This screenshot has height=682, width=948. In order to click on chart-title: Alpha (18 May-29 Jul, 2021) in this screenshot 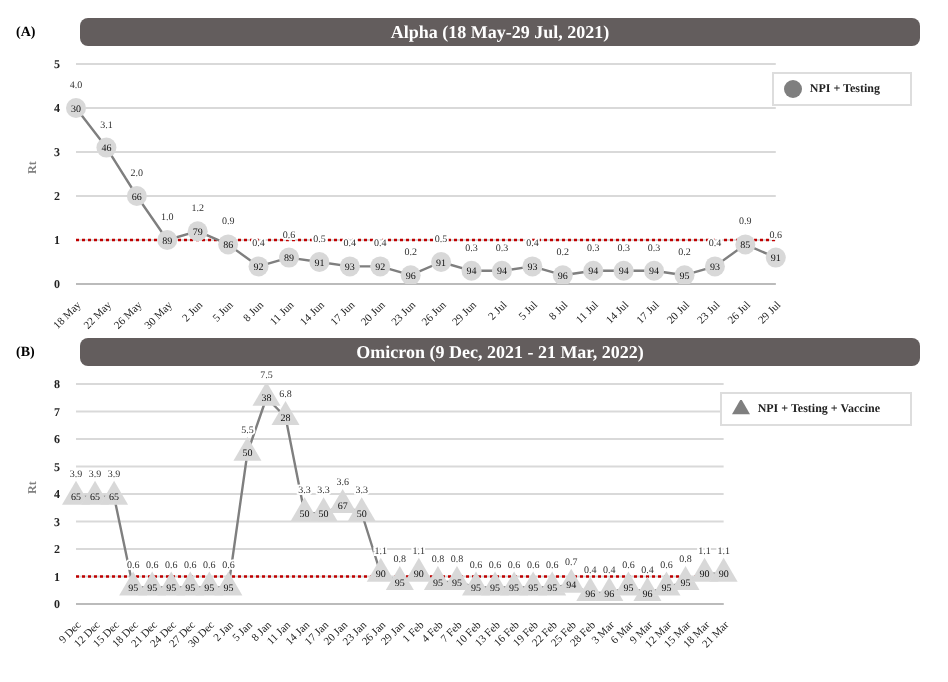, I will do `click(500, 32)`.